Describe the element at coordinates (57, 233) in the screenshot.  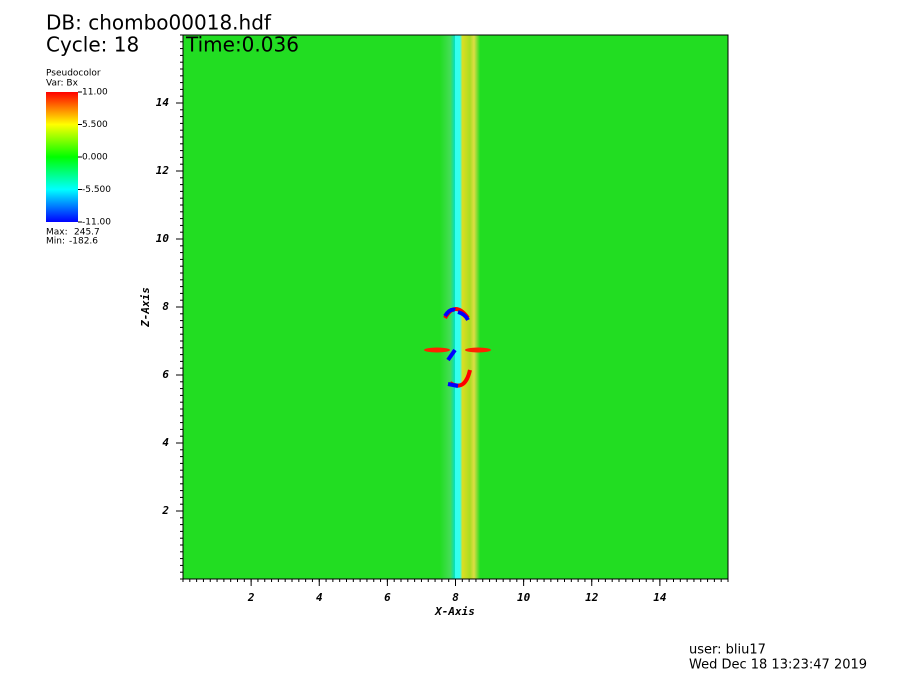
I see `max-label: Max:` at that location.